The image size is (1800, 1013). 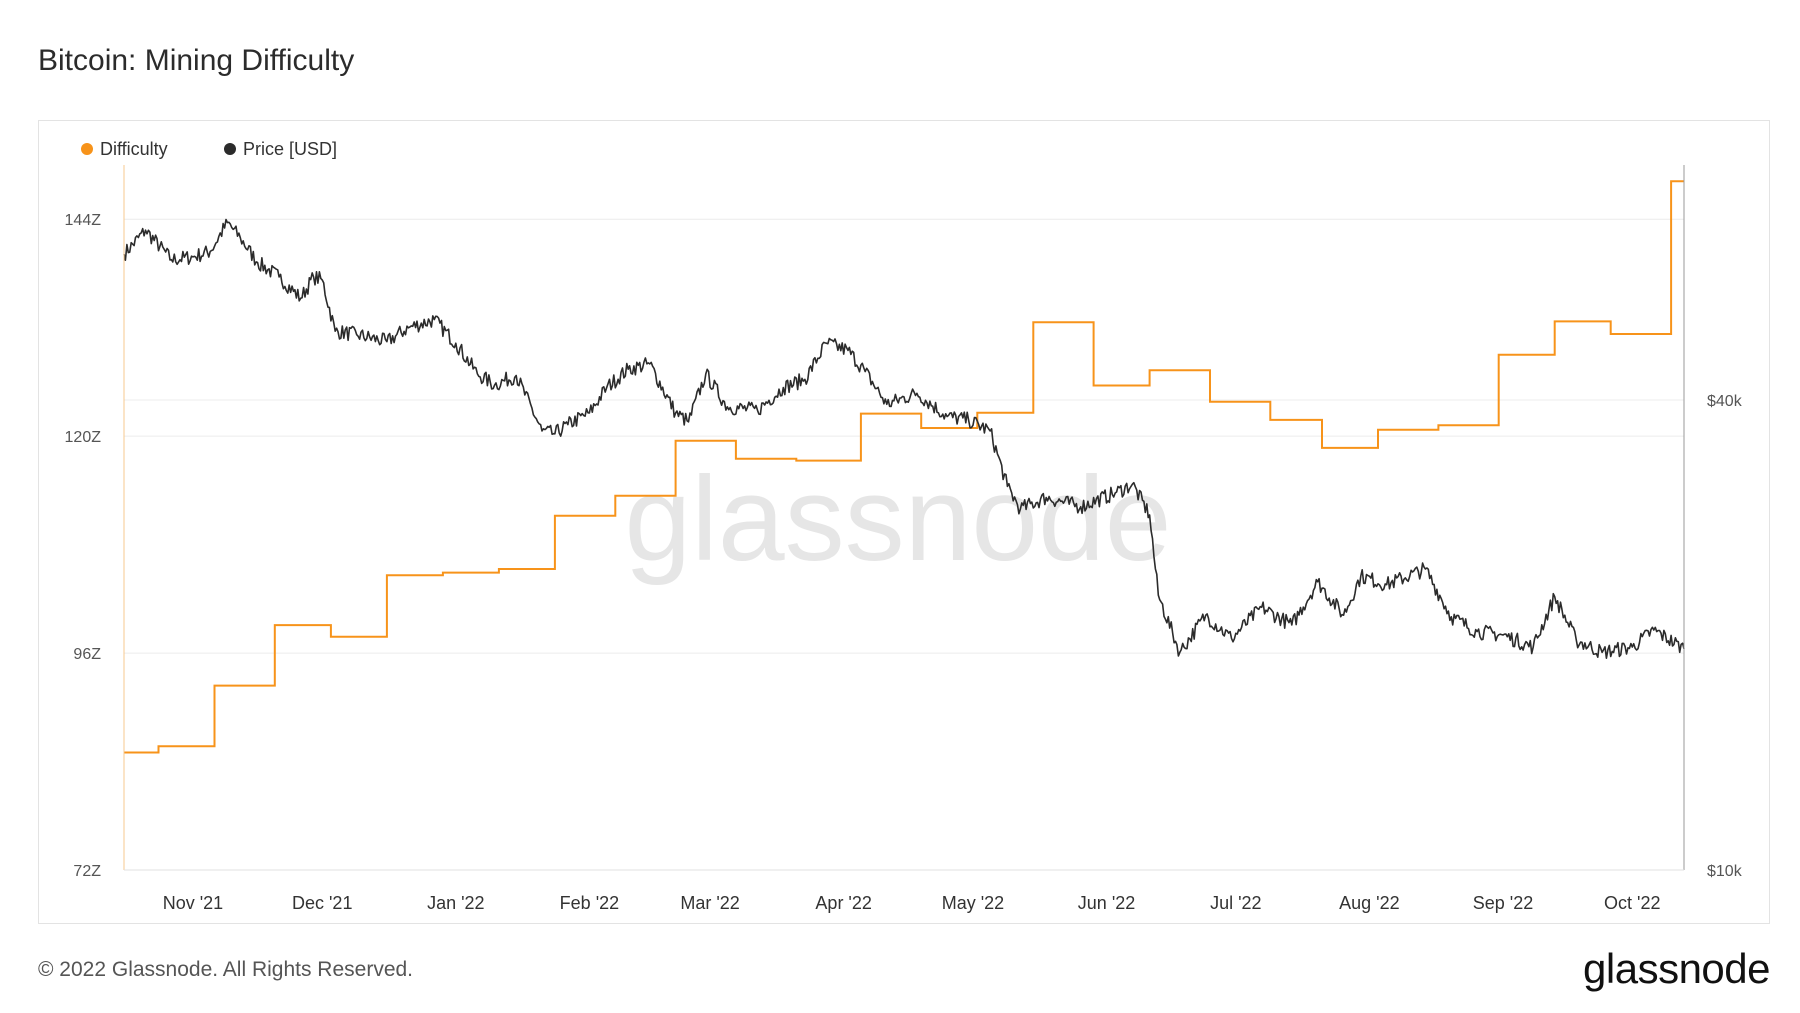 What do you see at coordinates (1106, 903) in the screenshot?
I see `x-tick-label: Jun '22` at bounding box center [1106, 903].